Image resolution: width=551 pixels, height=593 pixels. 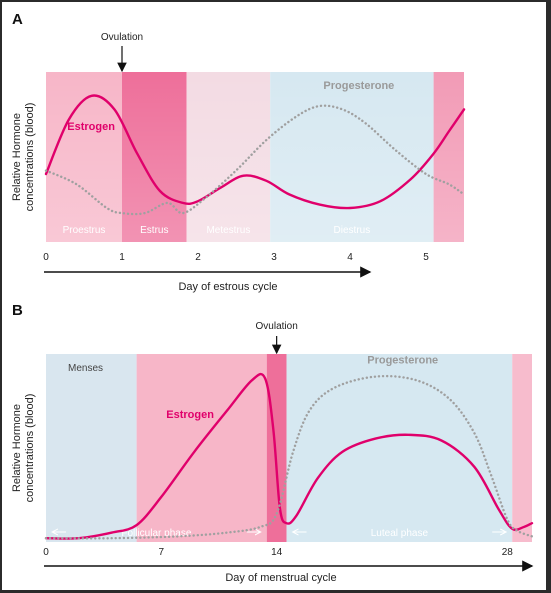 What do you see at coordinates (508, 552) in the screenshot?
I see `x-tick-28: 28` at bounding box center [508, 552].